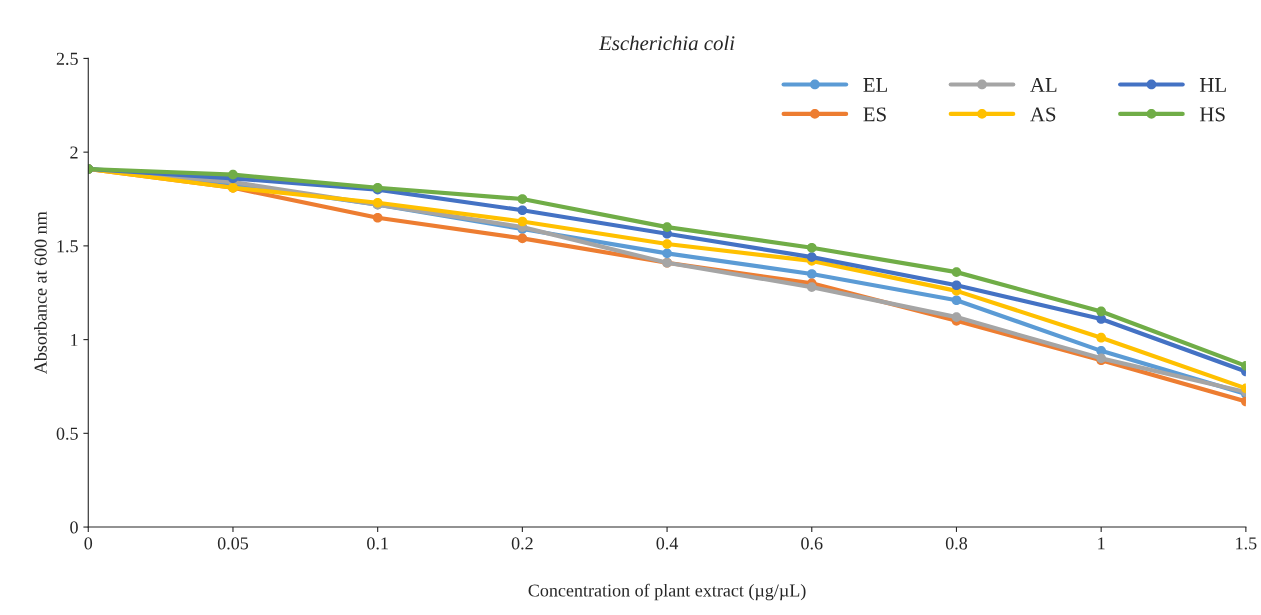  What do you see at coordinates (67, 433) in the screenshot?
I see `y-tick-label: 0.5` at bounding box center [67, 433].